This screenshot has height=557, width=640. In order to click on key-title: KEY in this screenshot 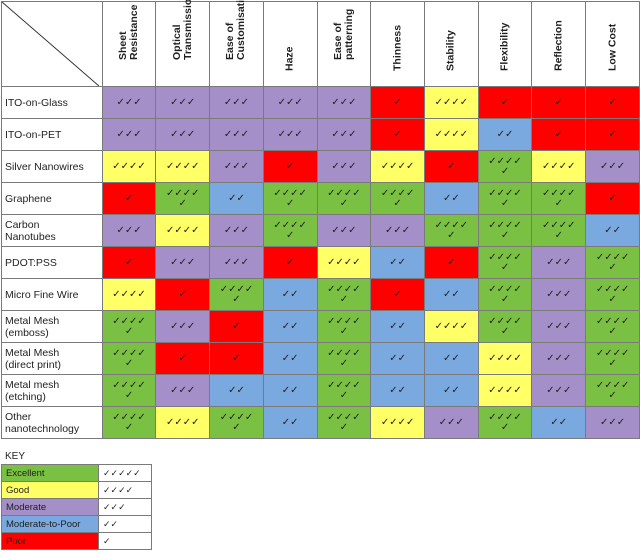, I will do `click(15, 456)`.